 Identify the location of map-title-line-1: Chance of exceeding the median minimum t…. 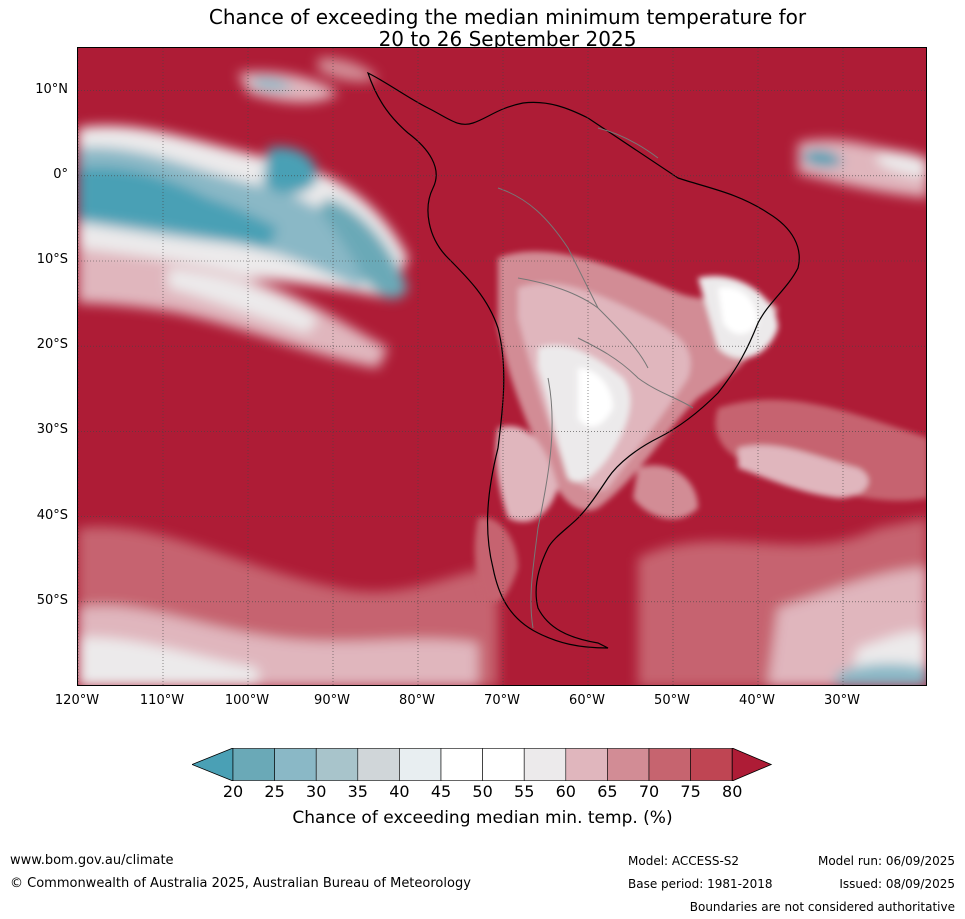
(507, 17).